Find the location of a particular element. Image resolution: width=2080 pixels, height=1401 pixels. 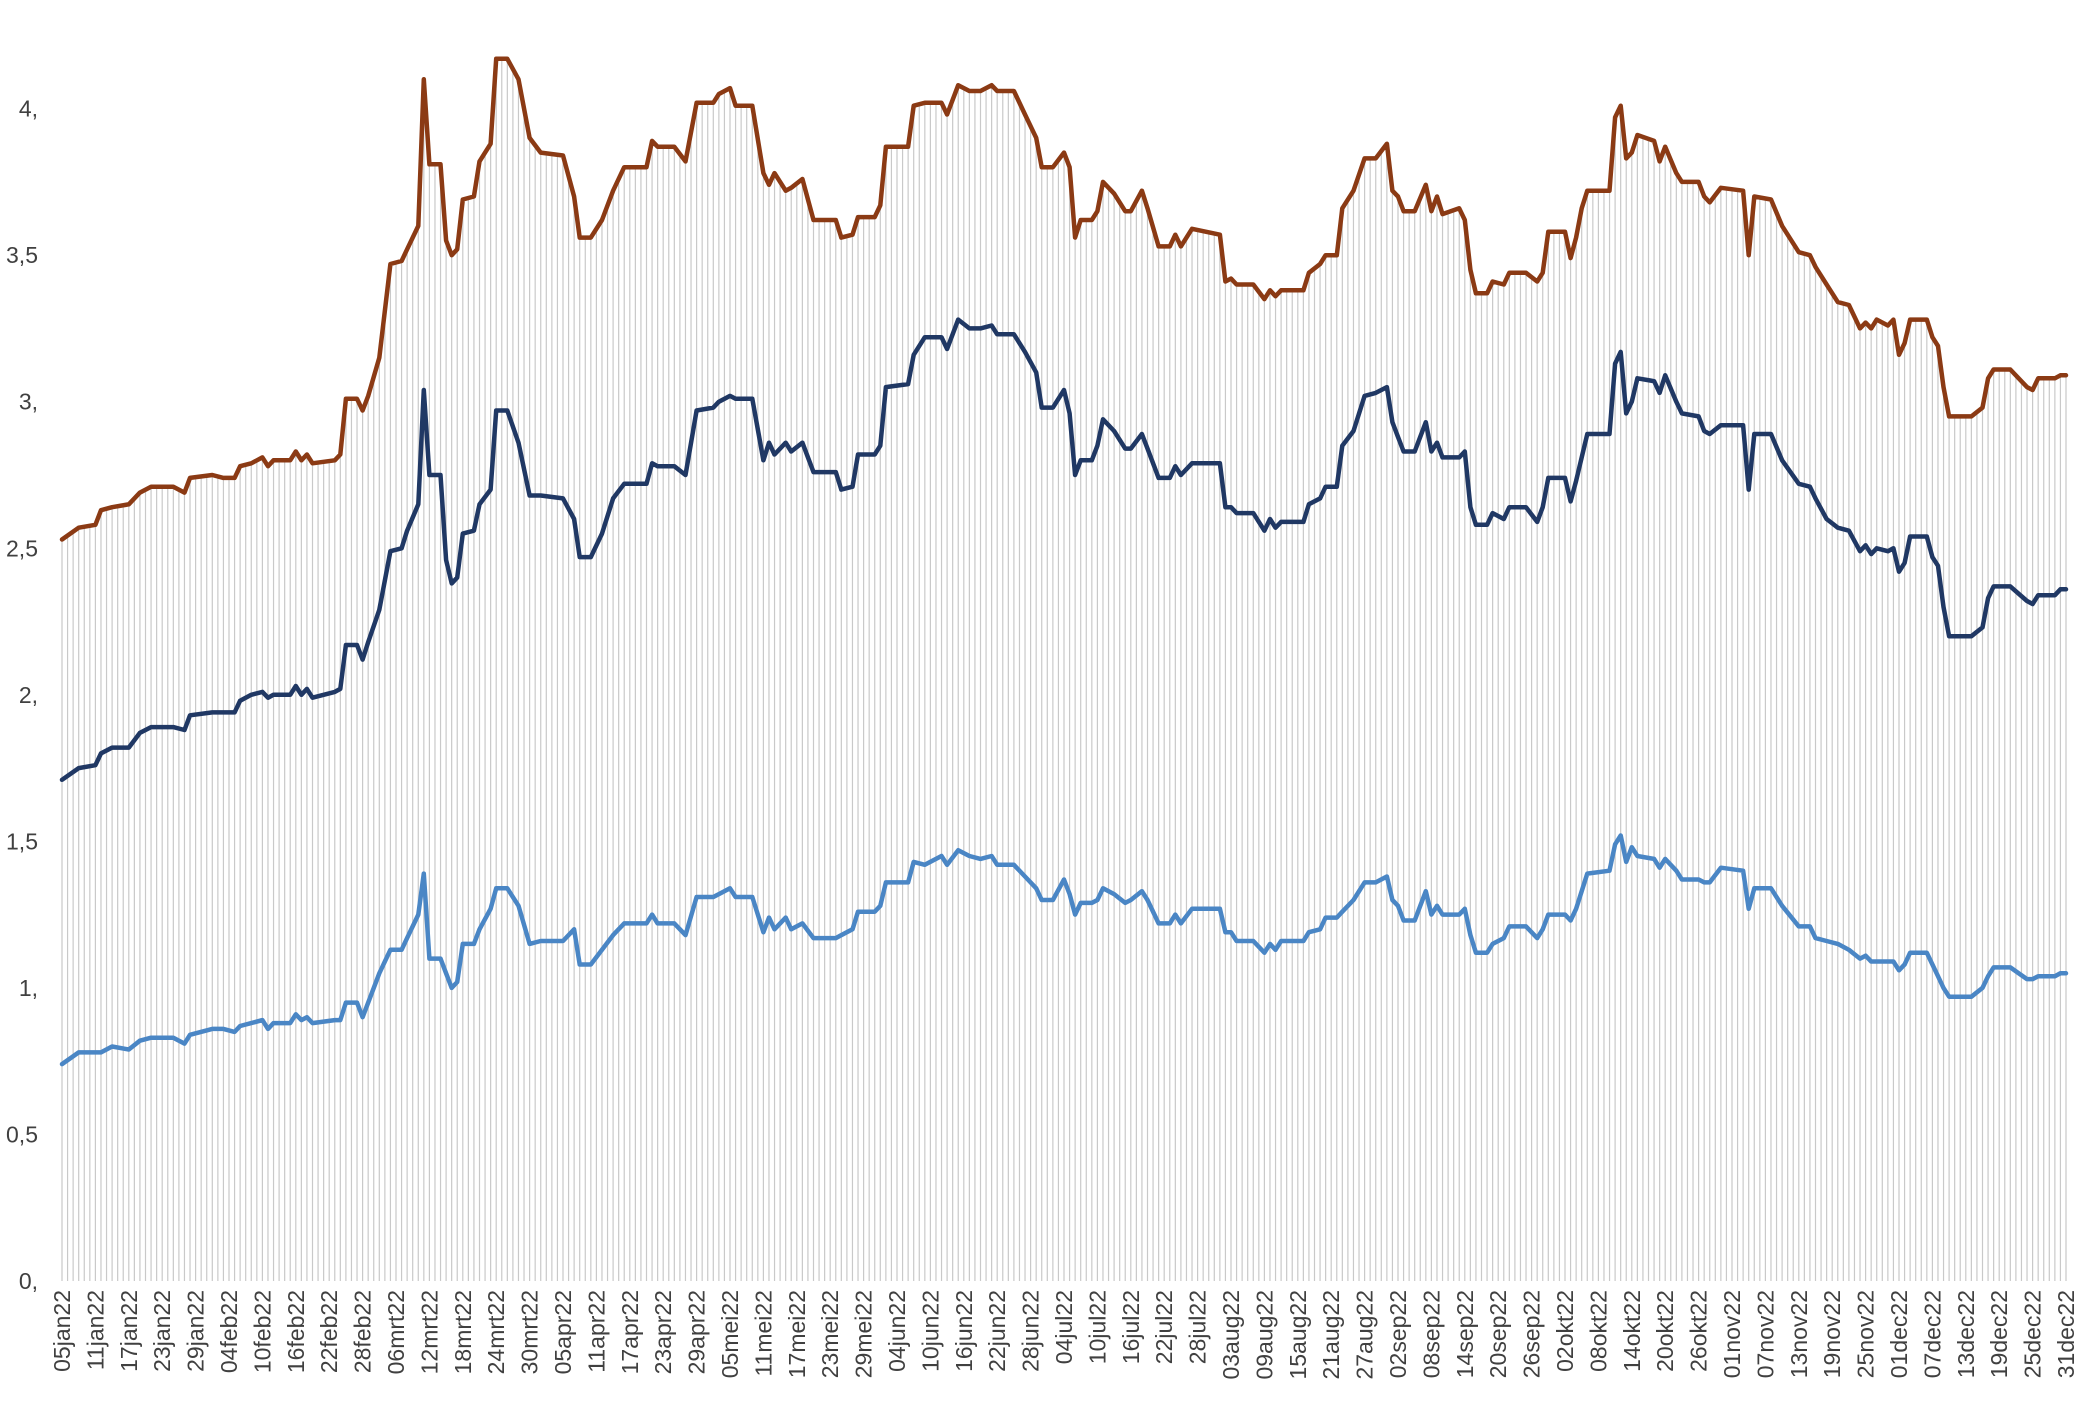

y-tick-label: 3,5 is located at coordinates (22, 255).